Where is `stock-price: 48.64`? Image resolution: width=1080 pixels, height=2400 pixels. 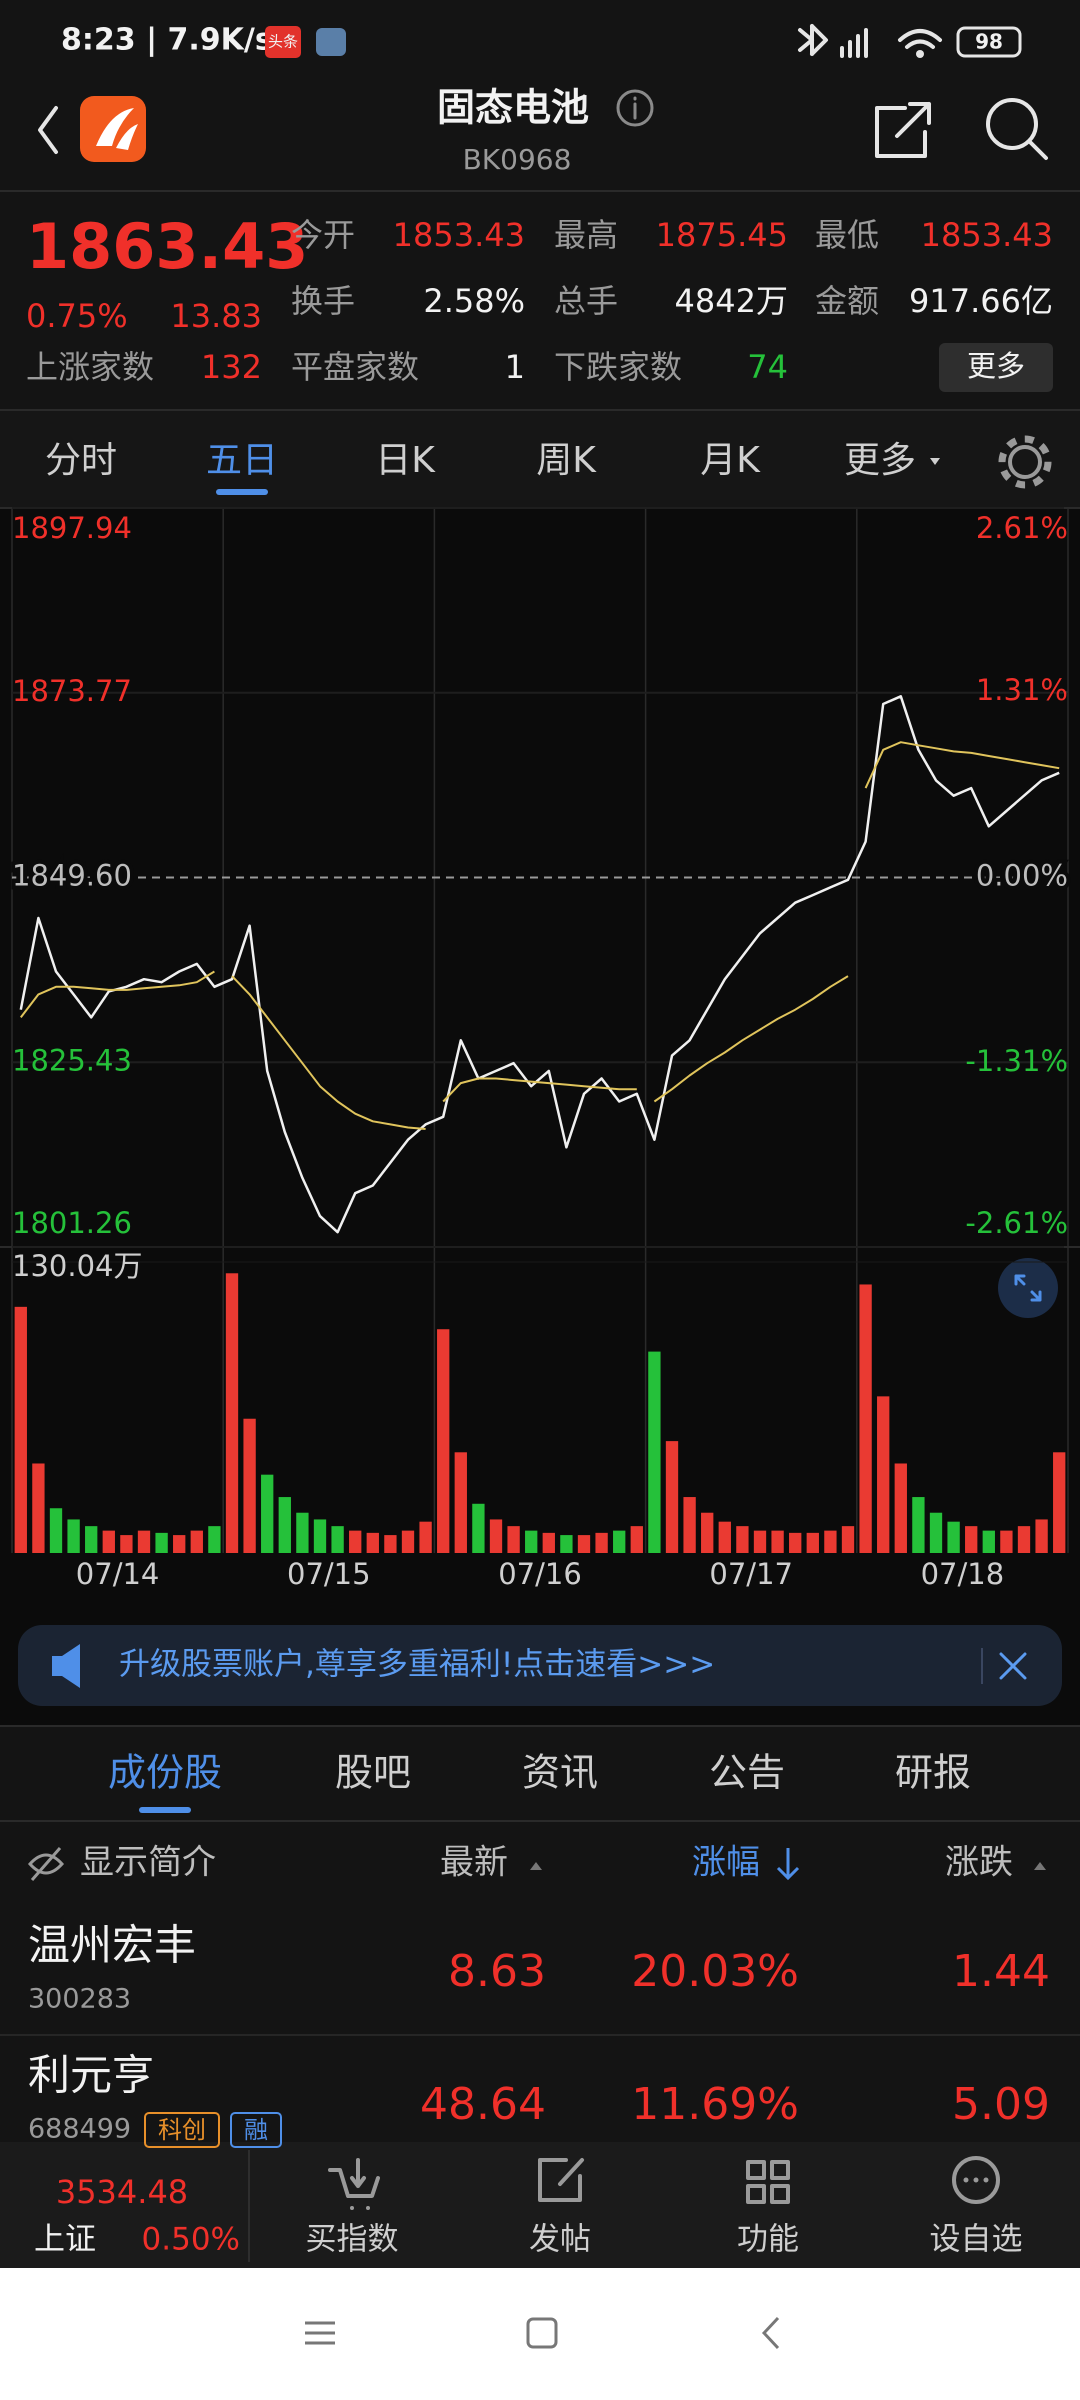 stock-price: 48.64 is located at coordinates (483, 2104).